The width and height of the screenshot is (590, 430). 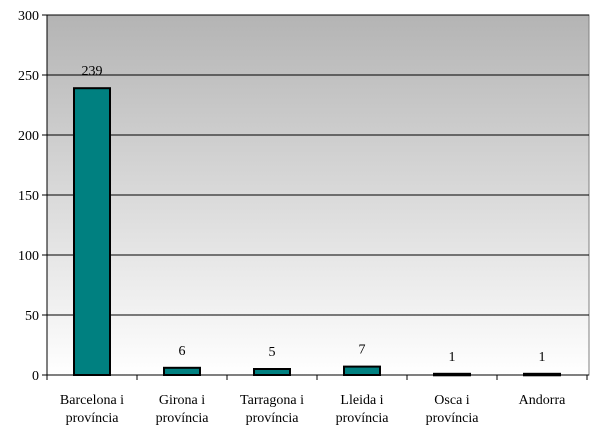 I want to click on x-category-label: Andorra, so click(x=542, y=400).